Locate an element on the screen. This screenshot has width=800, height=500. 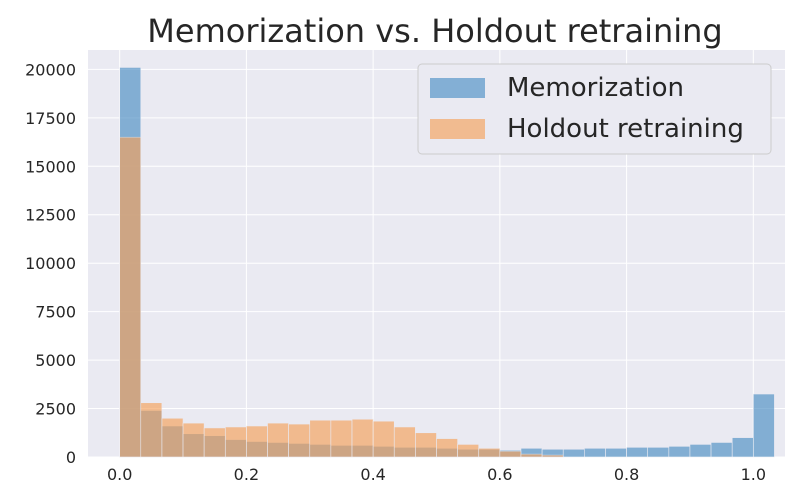
x-tick-label: 0.4 is located at coordinates (372, 474).